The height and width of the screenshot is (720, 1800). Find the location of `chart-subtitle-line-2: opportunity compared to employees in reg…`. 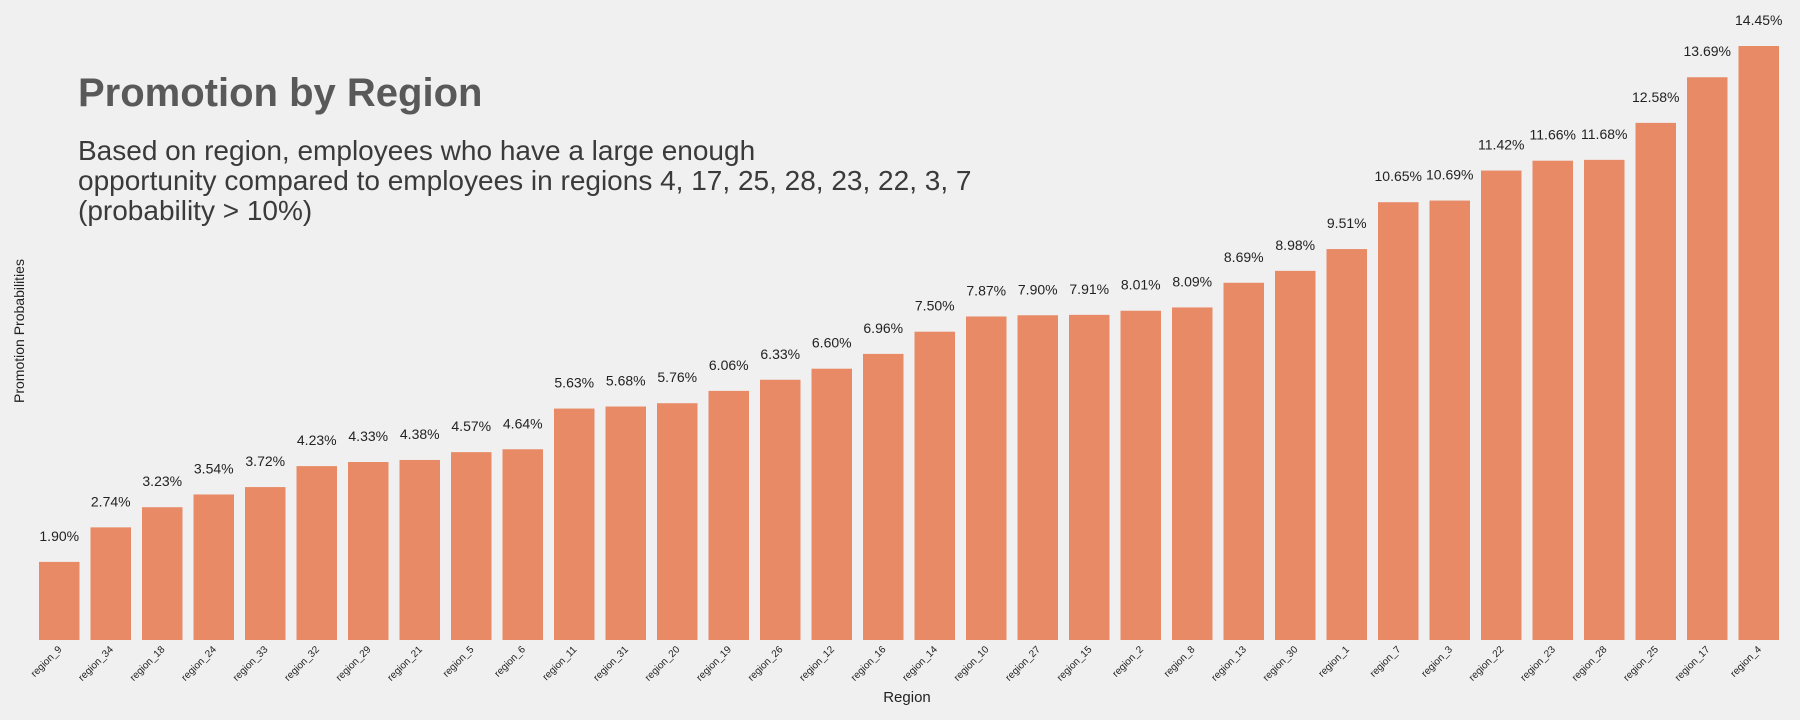

chart-subtitle-line-2: opportunity compared to employees in reg… is located at coordinates (524, 180).